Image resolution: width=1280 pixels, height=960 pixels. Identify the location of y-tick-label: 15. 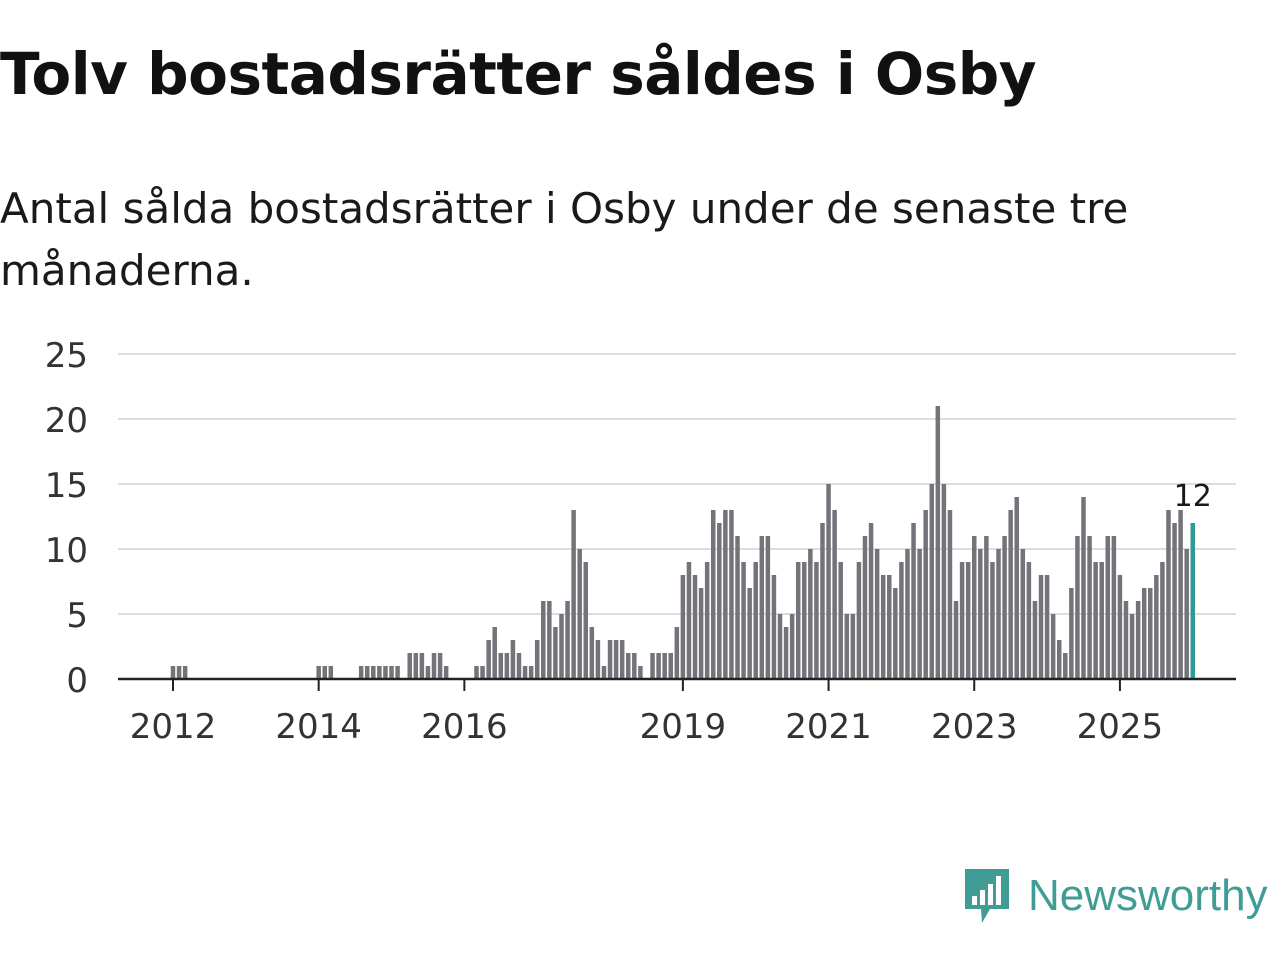
(66, 486).